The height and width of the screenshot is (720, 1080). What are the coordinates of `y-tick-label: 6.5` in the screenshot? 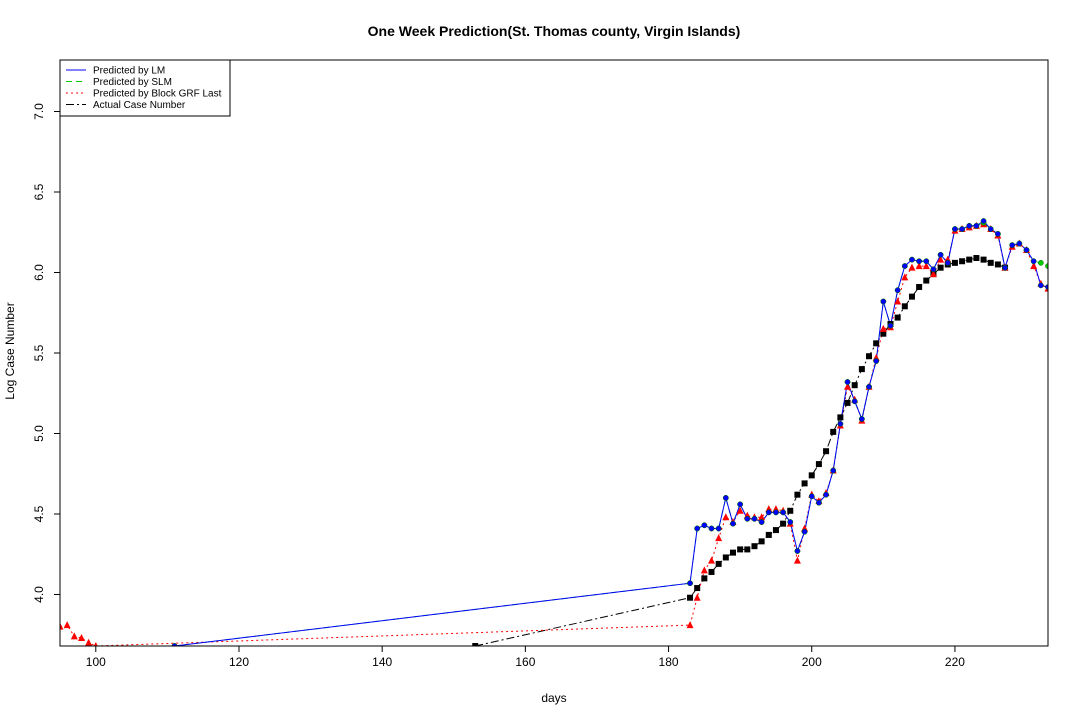 It's located at (39, 191).